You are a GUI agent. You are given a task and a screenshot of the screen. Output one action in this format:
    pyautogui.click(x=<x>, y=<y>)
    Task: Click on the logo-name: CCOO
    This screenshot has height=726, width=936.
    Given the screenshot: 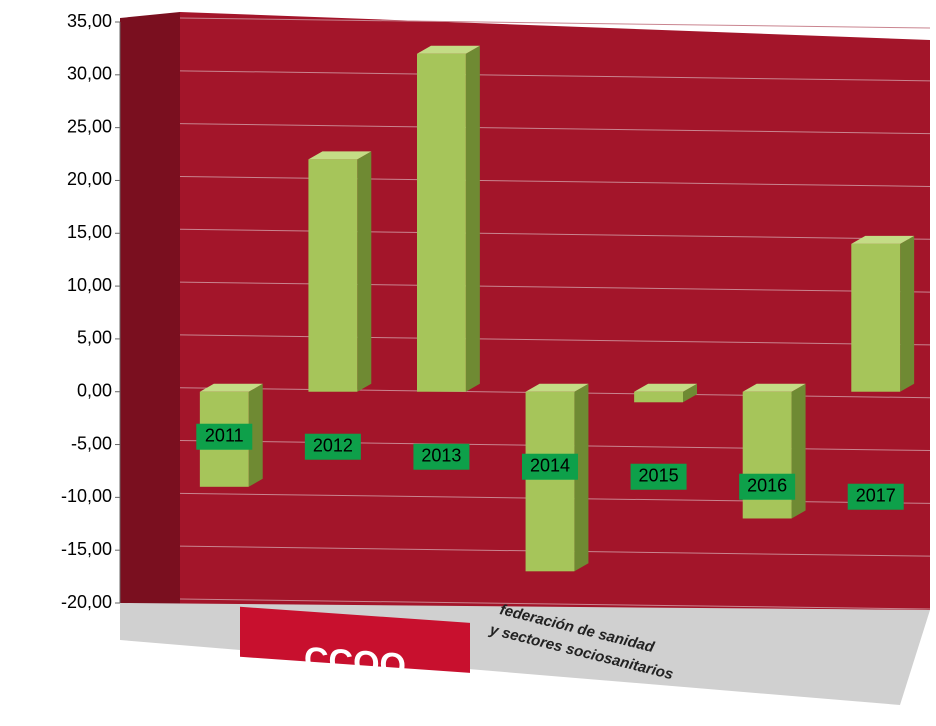 What is the action you would take?
    pyautogui.click(x=355, y=662)
    